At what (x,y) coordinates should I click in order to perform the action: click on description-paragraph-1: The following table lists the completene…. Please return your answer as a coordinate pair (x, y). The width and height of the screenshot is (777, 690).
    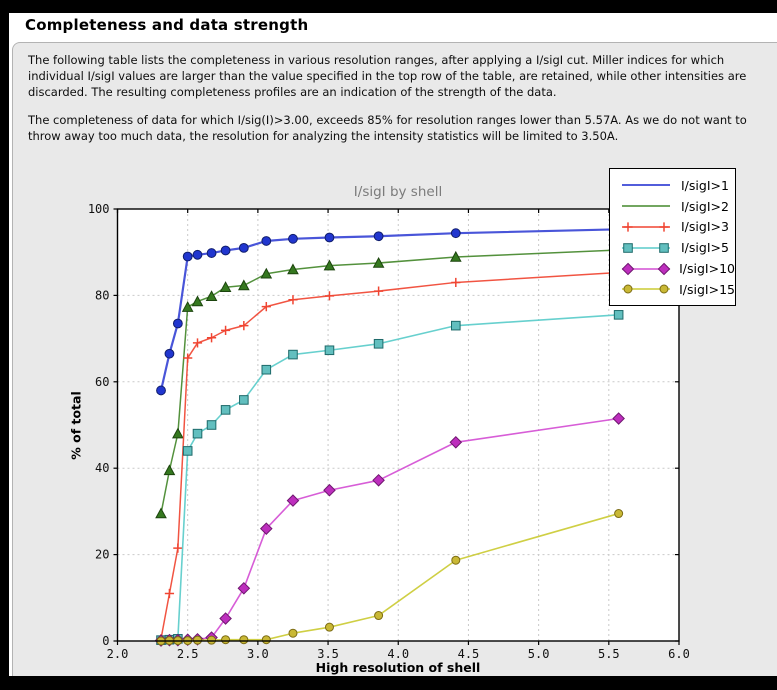
    Looking at the image, I should click on (387, 76).